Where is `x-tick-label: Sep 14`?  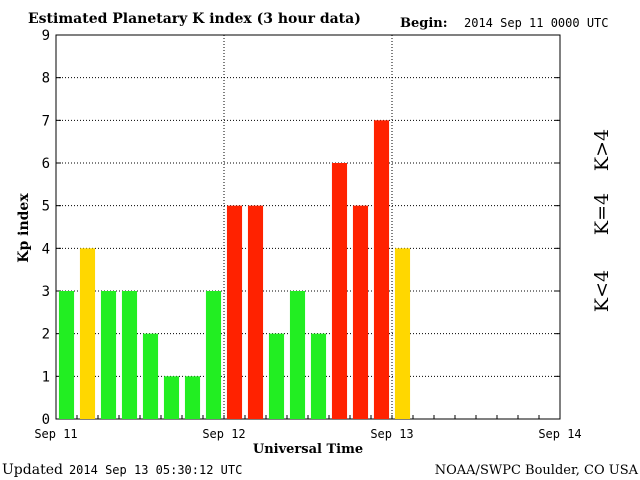 x-tick-label: Sep 14 is located at coordinates (559, 434).